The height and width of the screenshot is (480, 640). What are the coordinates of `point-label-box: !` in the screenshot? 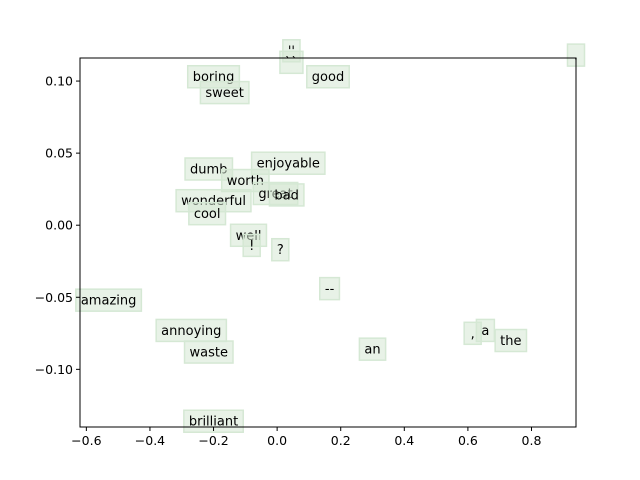 It's located at (251, 245).